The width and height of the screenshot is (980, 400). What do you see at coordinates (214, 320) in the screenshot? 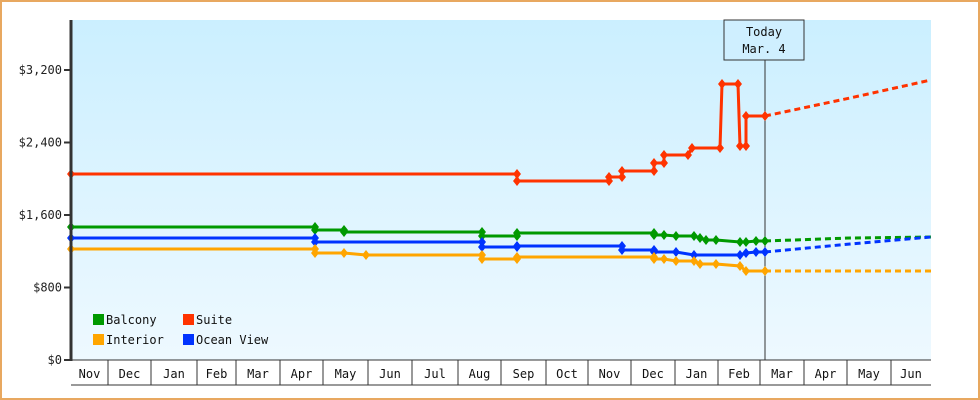
I see `legend-label: Suite` at bounding box center [214, 320].